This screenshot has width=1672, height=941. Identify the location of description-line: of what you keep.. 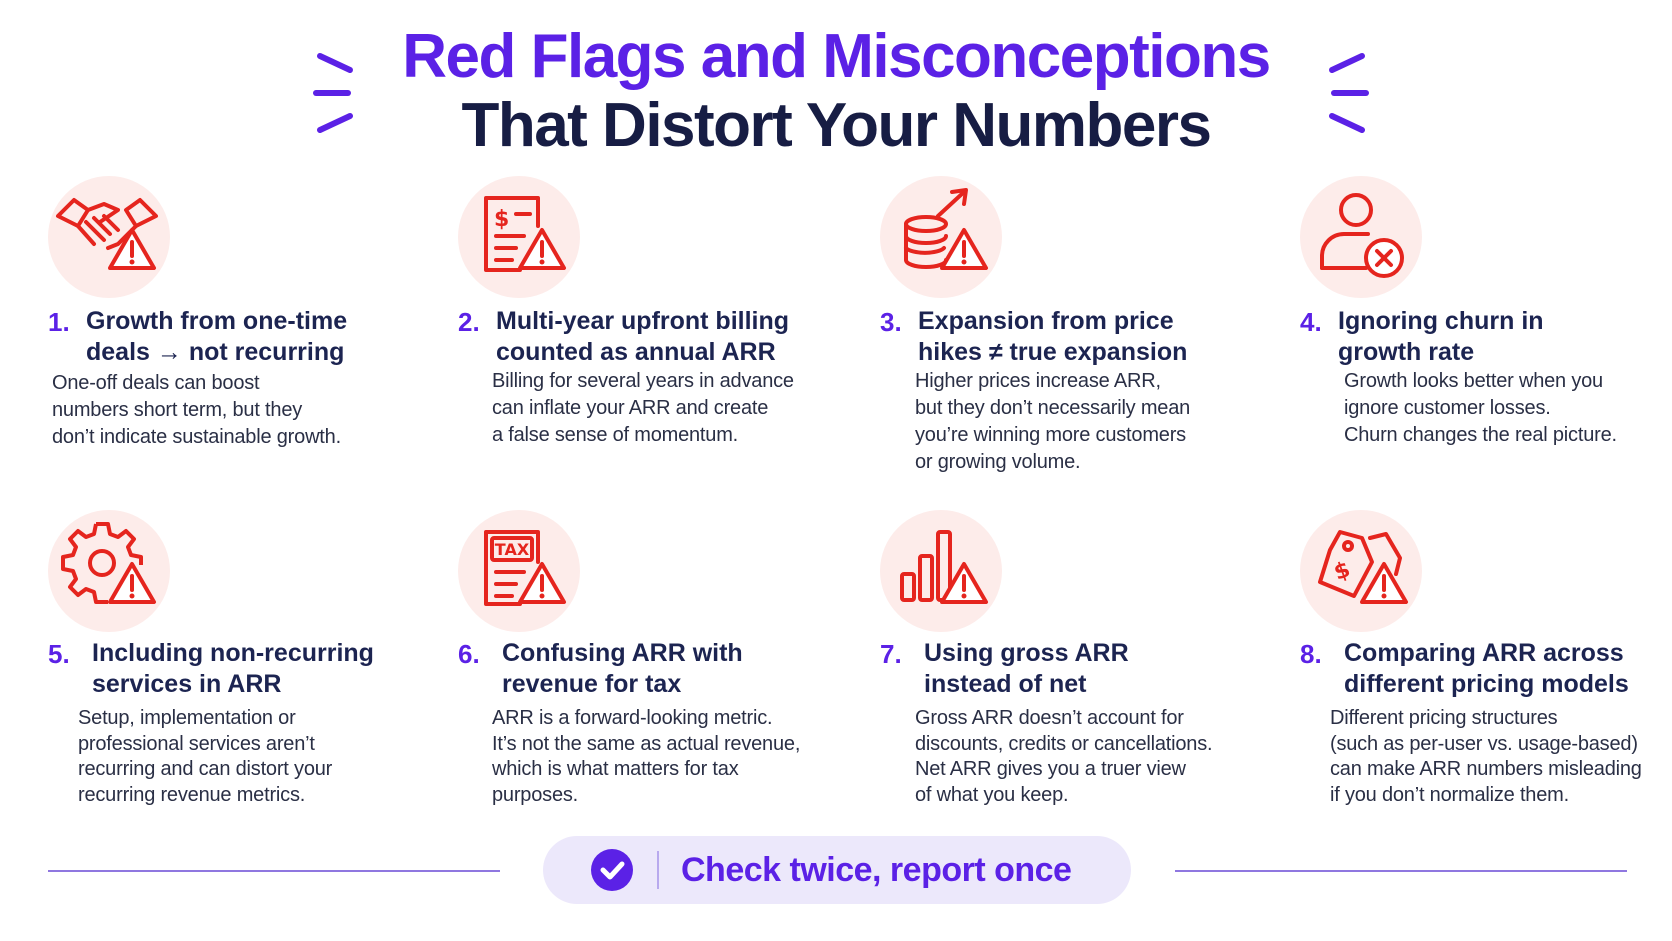
(992, 794).